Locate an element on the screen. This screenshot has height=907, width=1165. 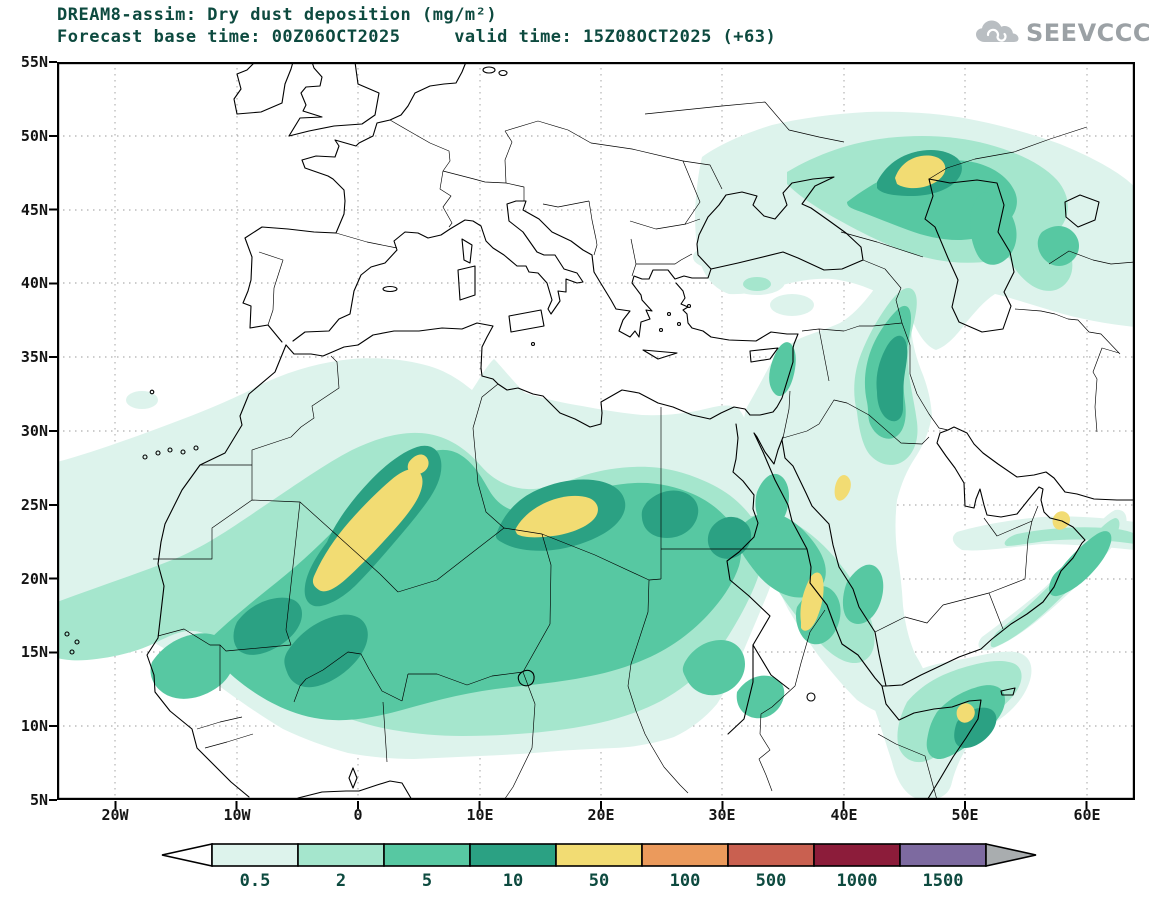
x-tick-label: 10W is located at coordinates (237, 815).